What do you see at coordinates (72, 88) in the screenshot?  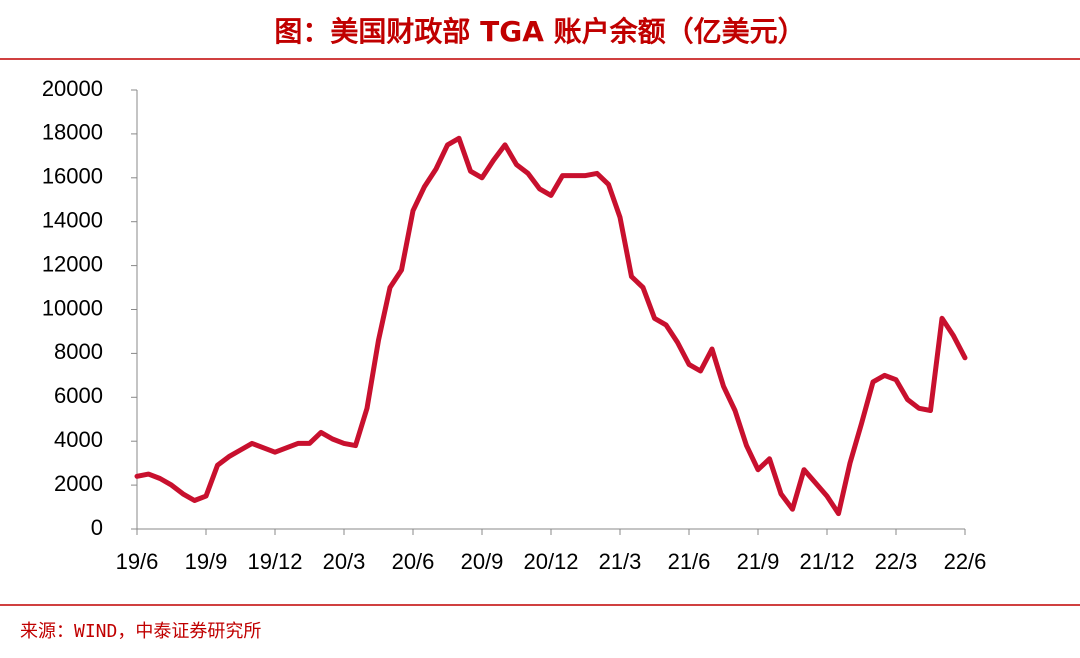 I see `y-tick-label: 20000` at bounding box center [72, 88].